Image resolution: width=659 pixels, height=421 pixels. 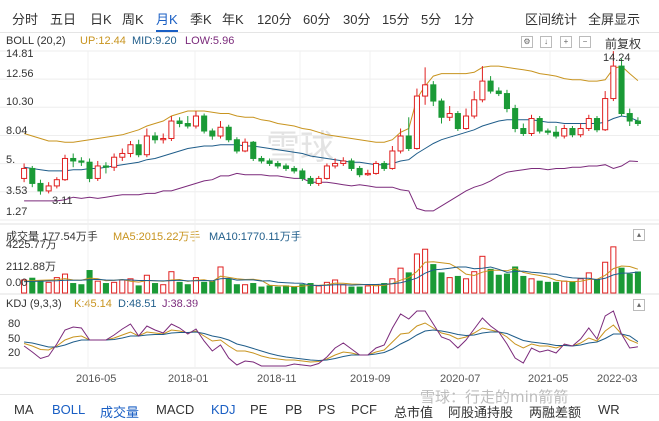 What do you see at coordinates (414, 412) in the screenshot?
I see `indicator-tab-9: 总市值` at bounding box center [414, 412].